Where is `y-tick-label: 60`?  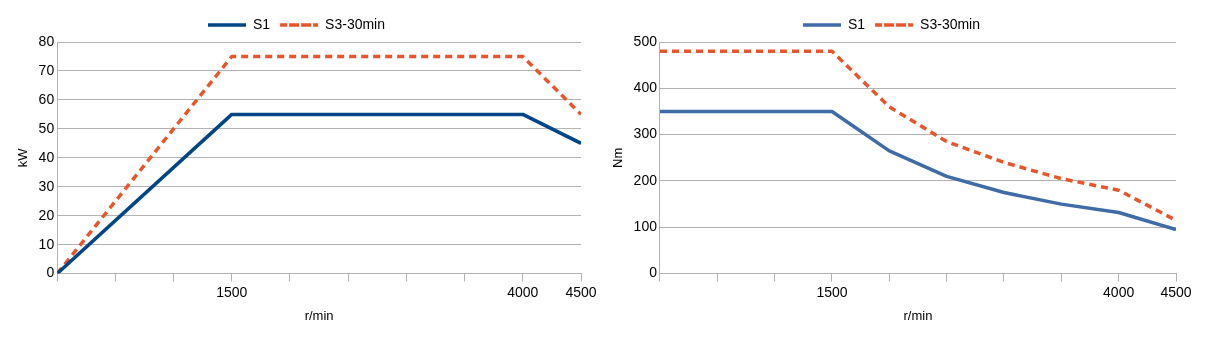 y-tick-label: 60 is located at coordinates (46, 98).